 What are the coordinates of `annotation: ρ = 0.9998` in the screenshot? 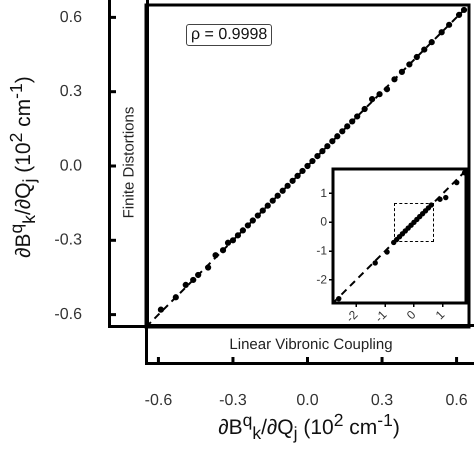 It's located at (229, 35).